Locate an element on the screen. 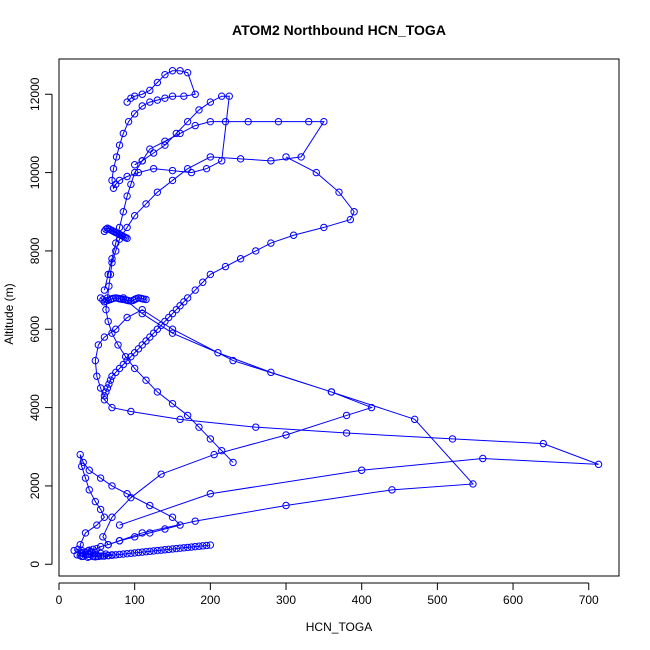 Image resolution: width=650 pixels, height=650 pixels. y-axis-label: Altitude (m) is located at coordinates (9, 313).